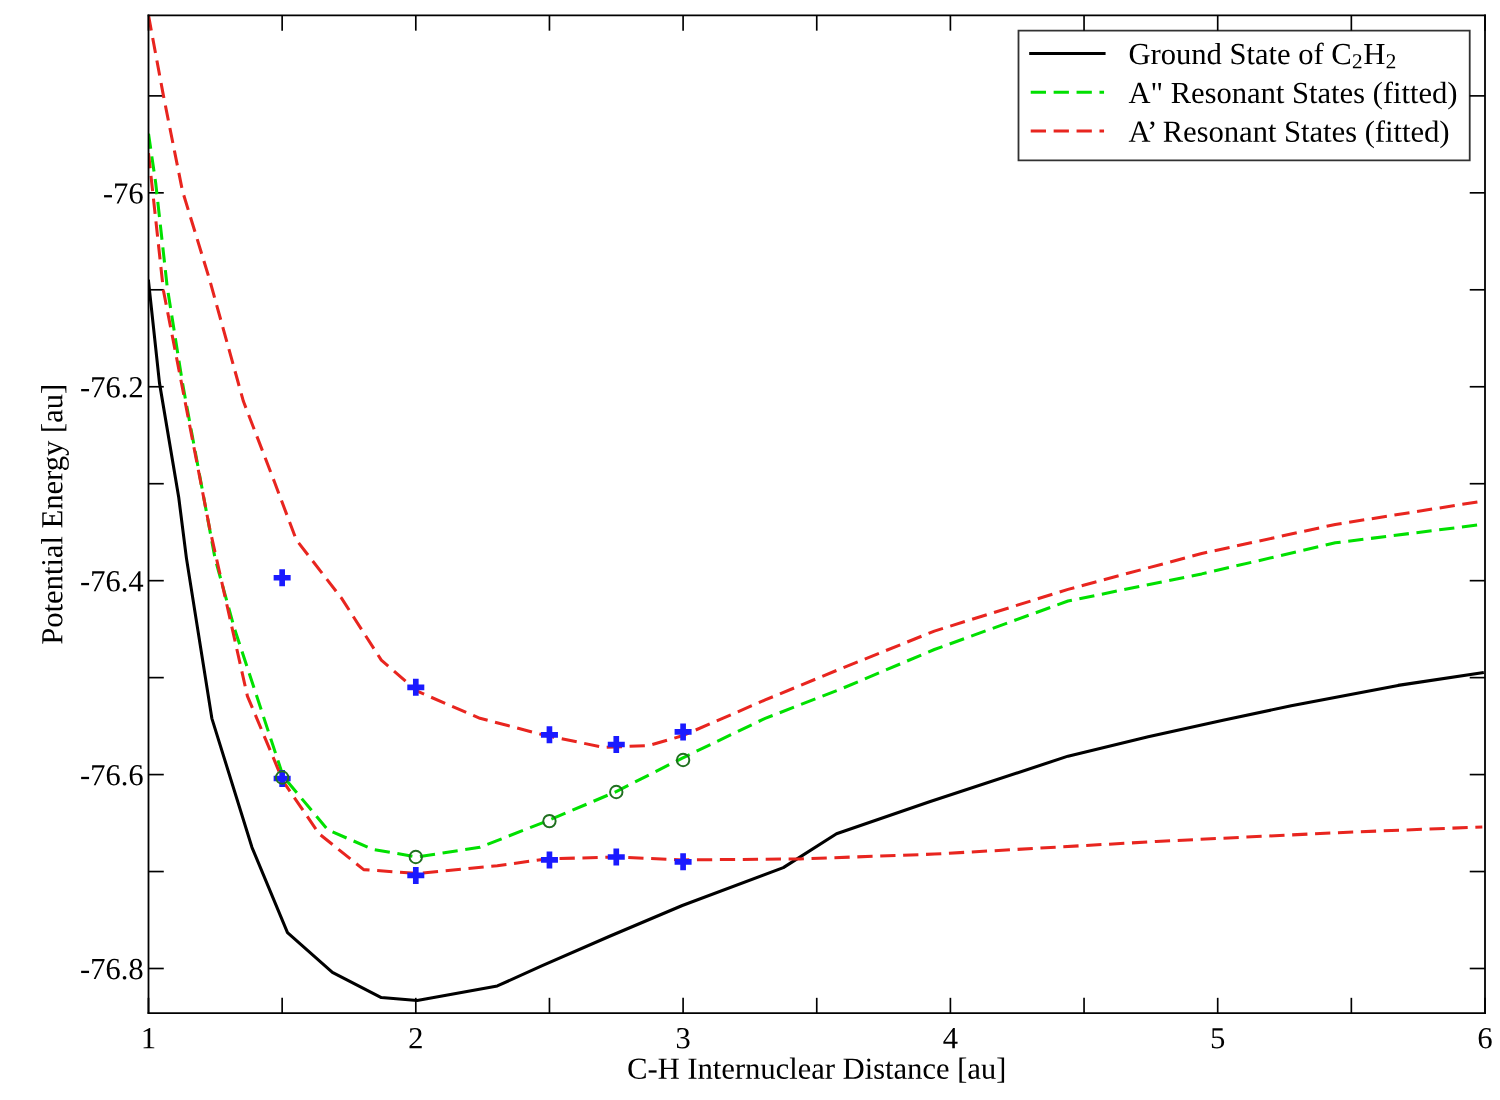  Describe the element at coordinates (112, 775) in the screenshot. I see `y-tick-label: -76.6` at that location.